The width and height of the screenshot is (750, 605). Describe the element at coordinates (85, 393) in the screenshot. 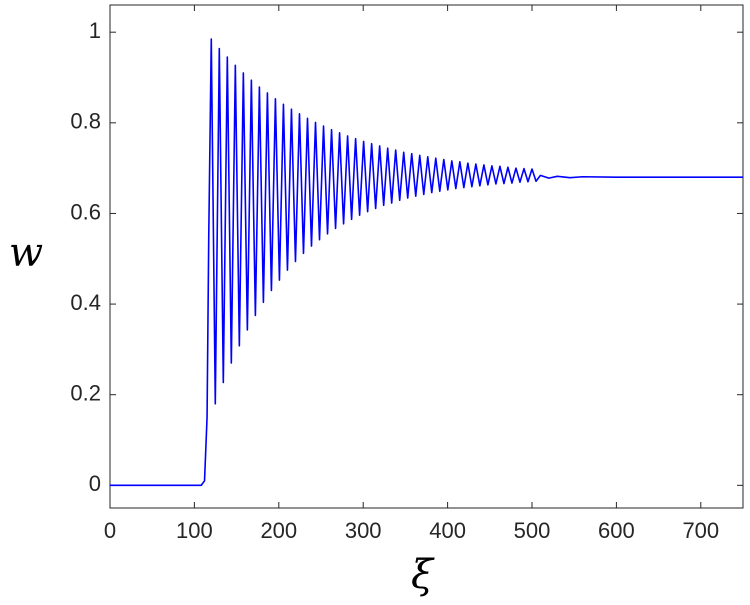

I see `y-tick-label: 0.2` at that location.